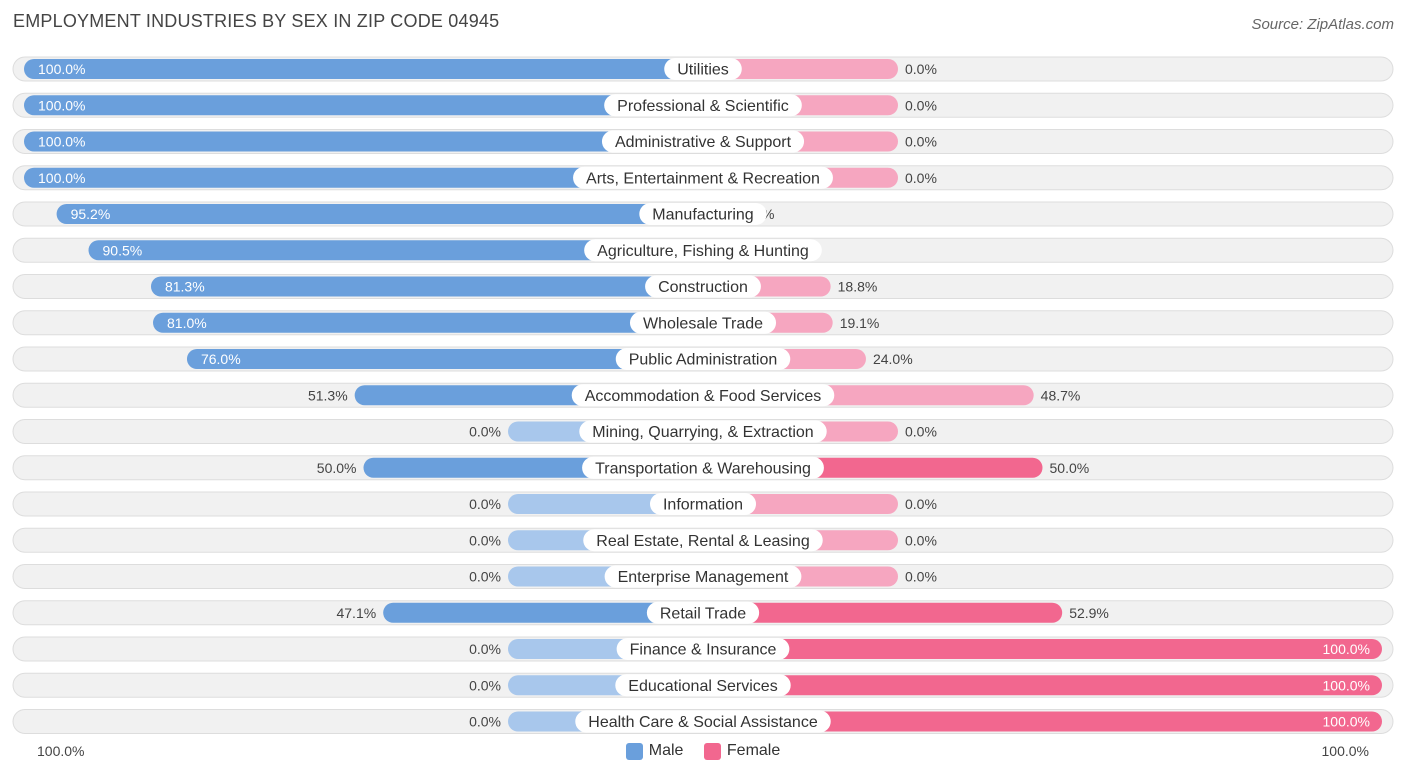 The height and width of the screenshot is (776, 1406). I want to click on legend-swatch-female, so click(712, 751).